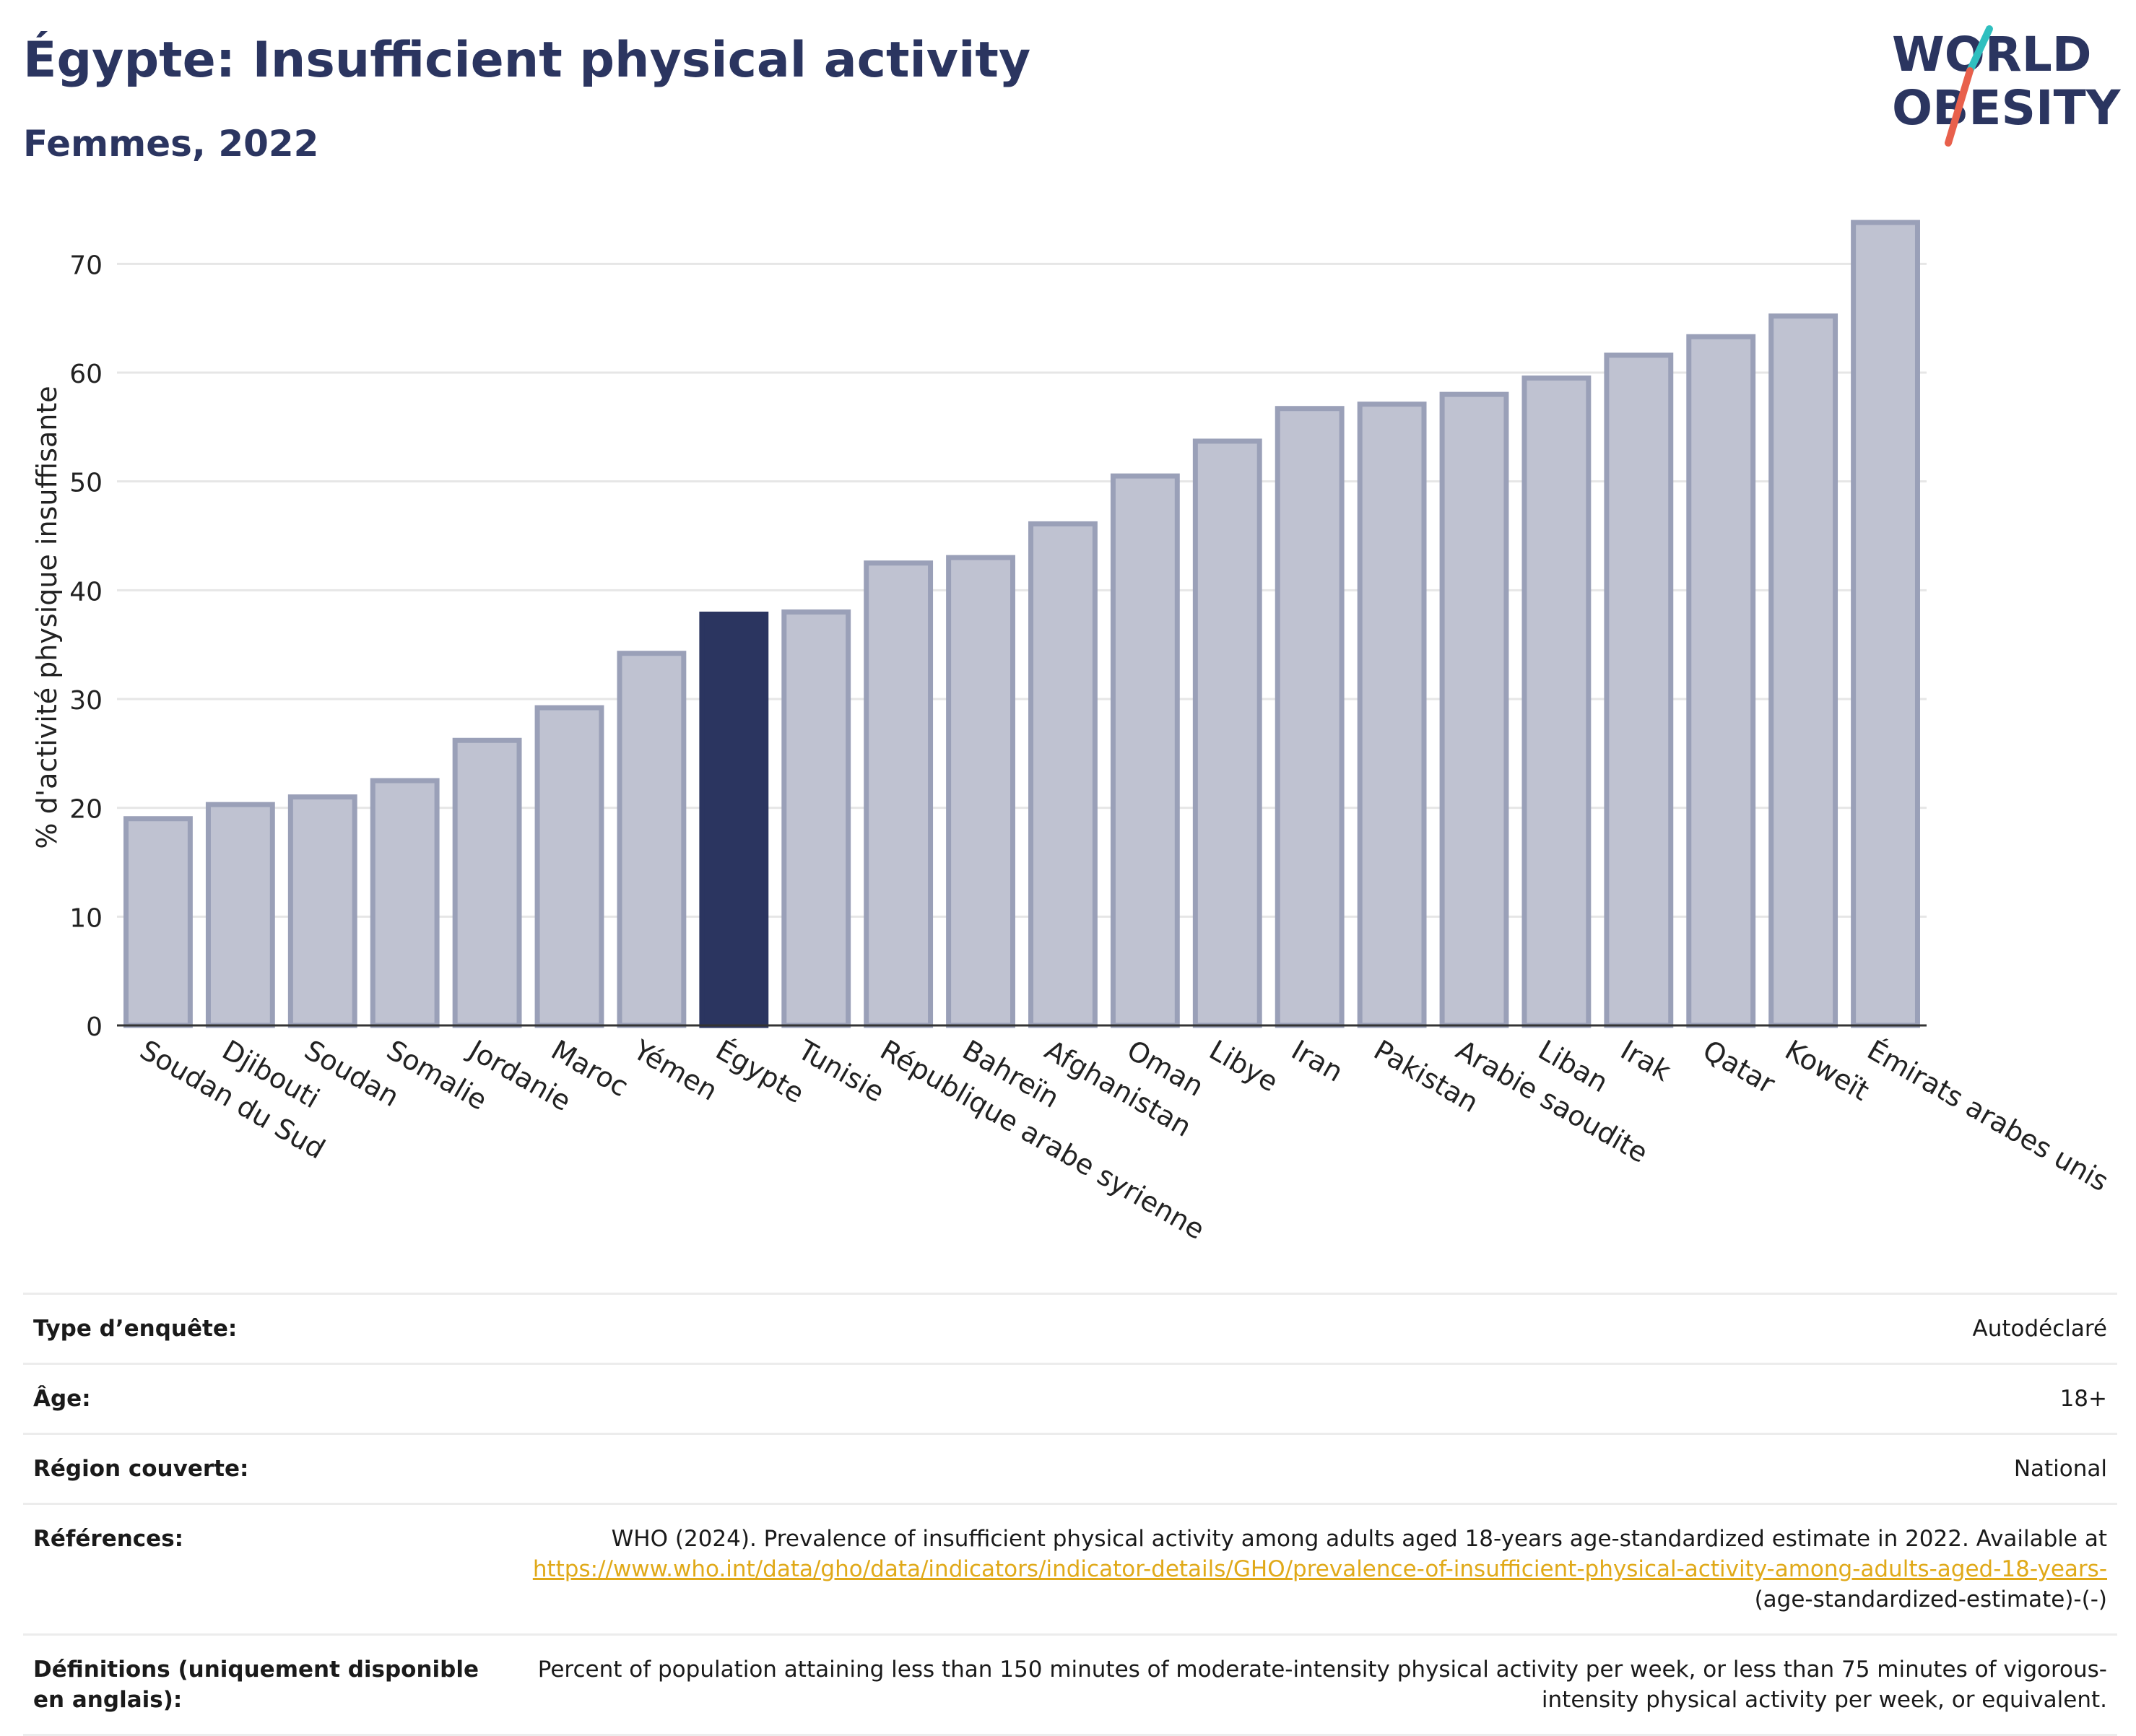  I want to click on logo-text-obesity: OBESITY, so click(2007, 108).